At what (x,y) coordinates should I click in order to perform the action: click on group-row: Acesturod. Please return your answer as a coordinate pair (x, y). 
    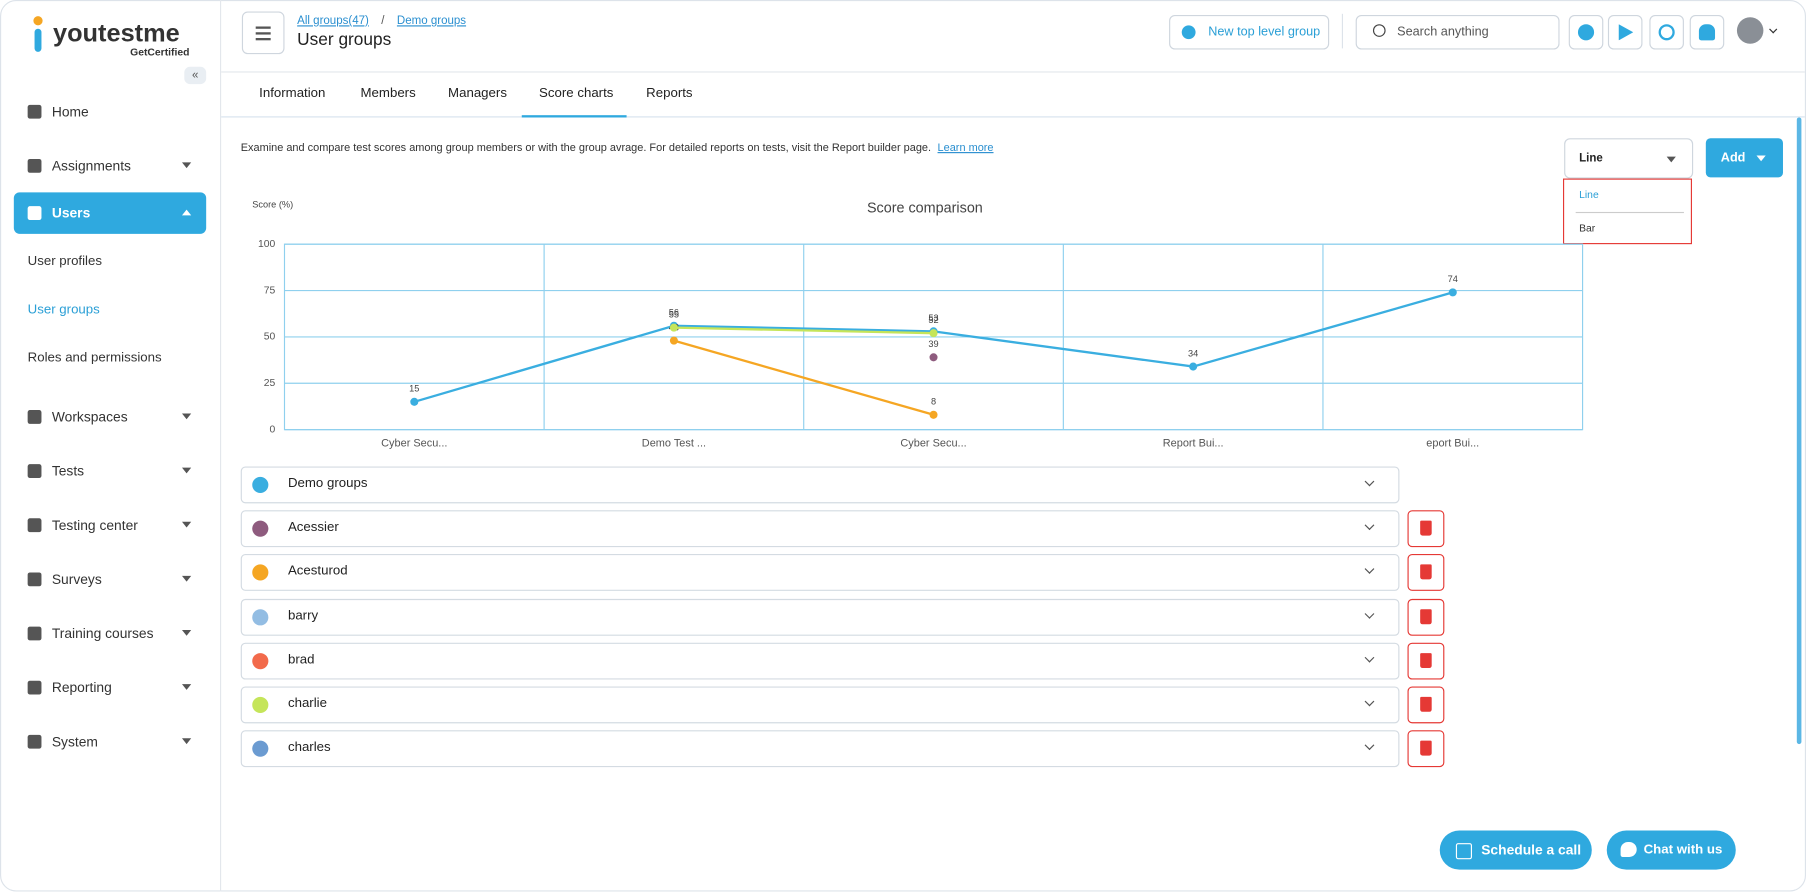
    Looking at the image, I should click on (820, 573).